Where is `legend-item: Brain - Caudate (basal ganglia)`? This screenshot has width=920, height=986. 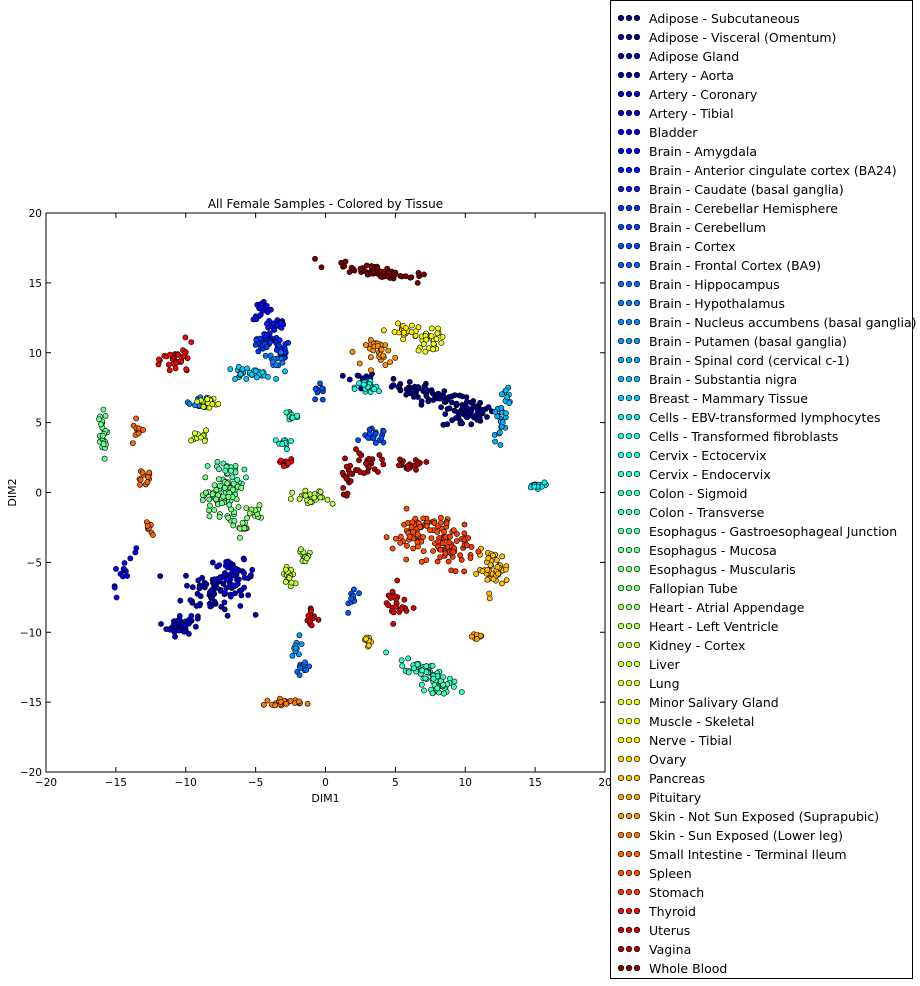 legend-item: Brain - Caudate (basal ganglia) is located at coordinates (761, 189).